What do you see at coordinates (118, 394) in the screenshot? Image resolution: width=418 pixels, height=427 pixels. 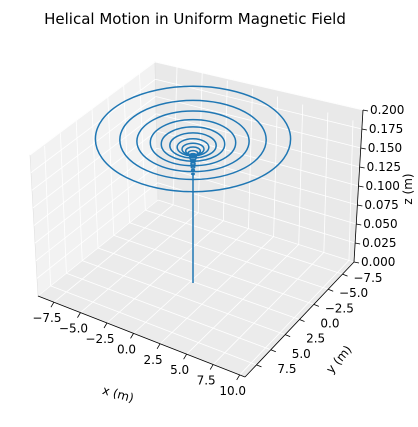 I see `x-axis-label: x (m)` at bounding box center [118, 394].